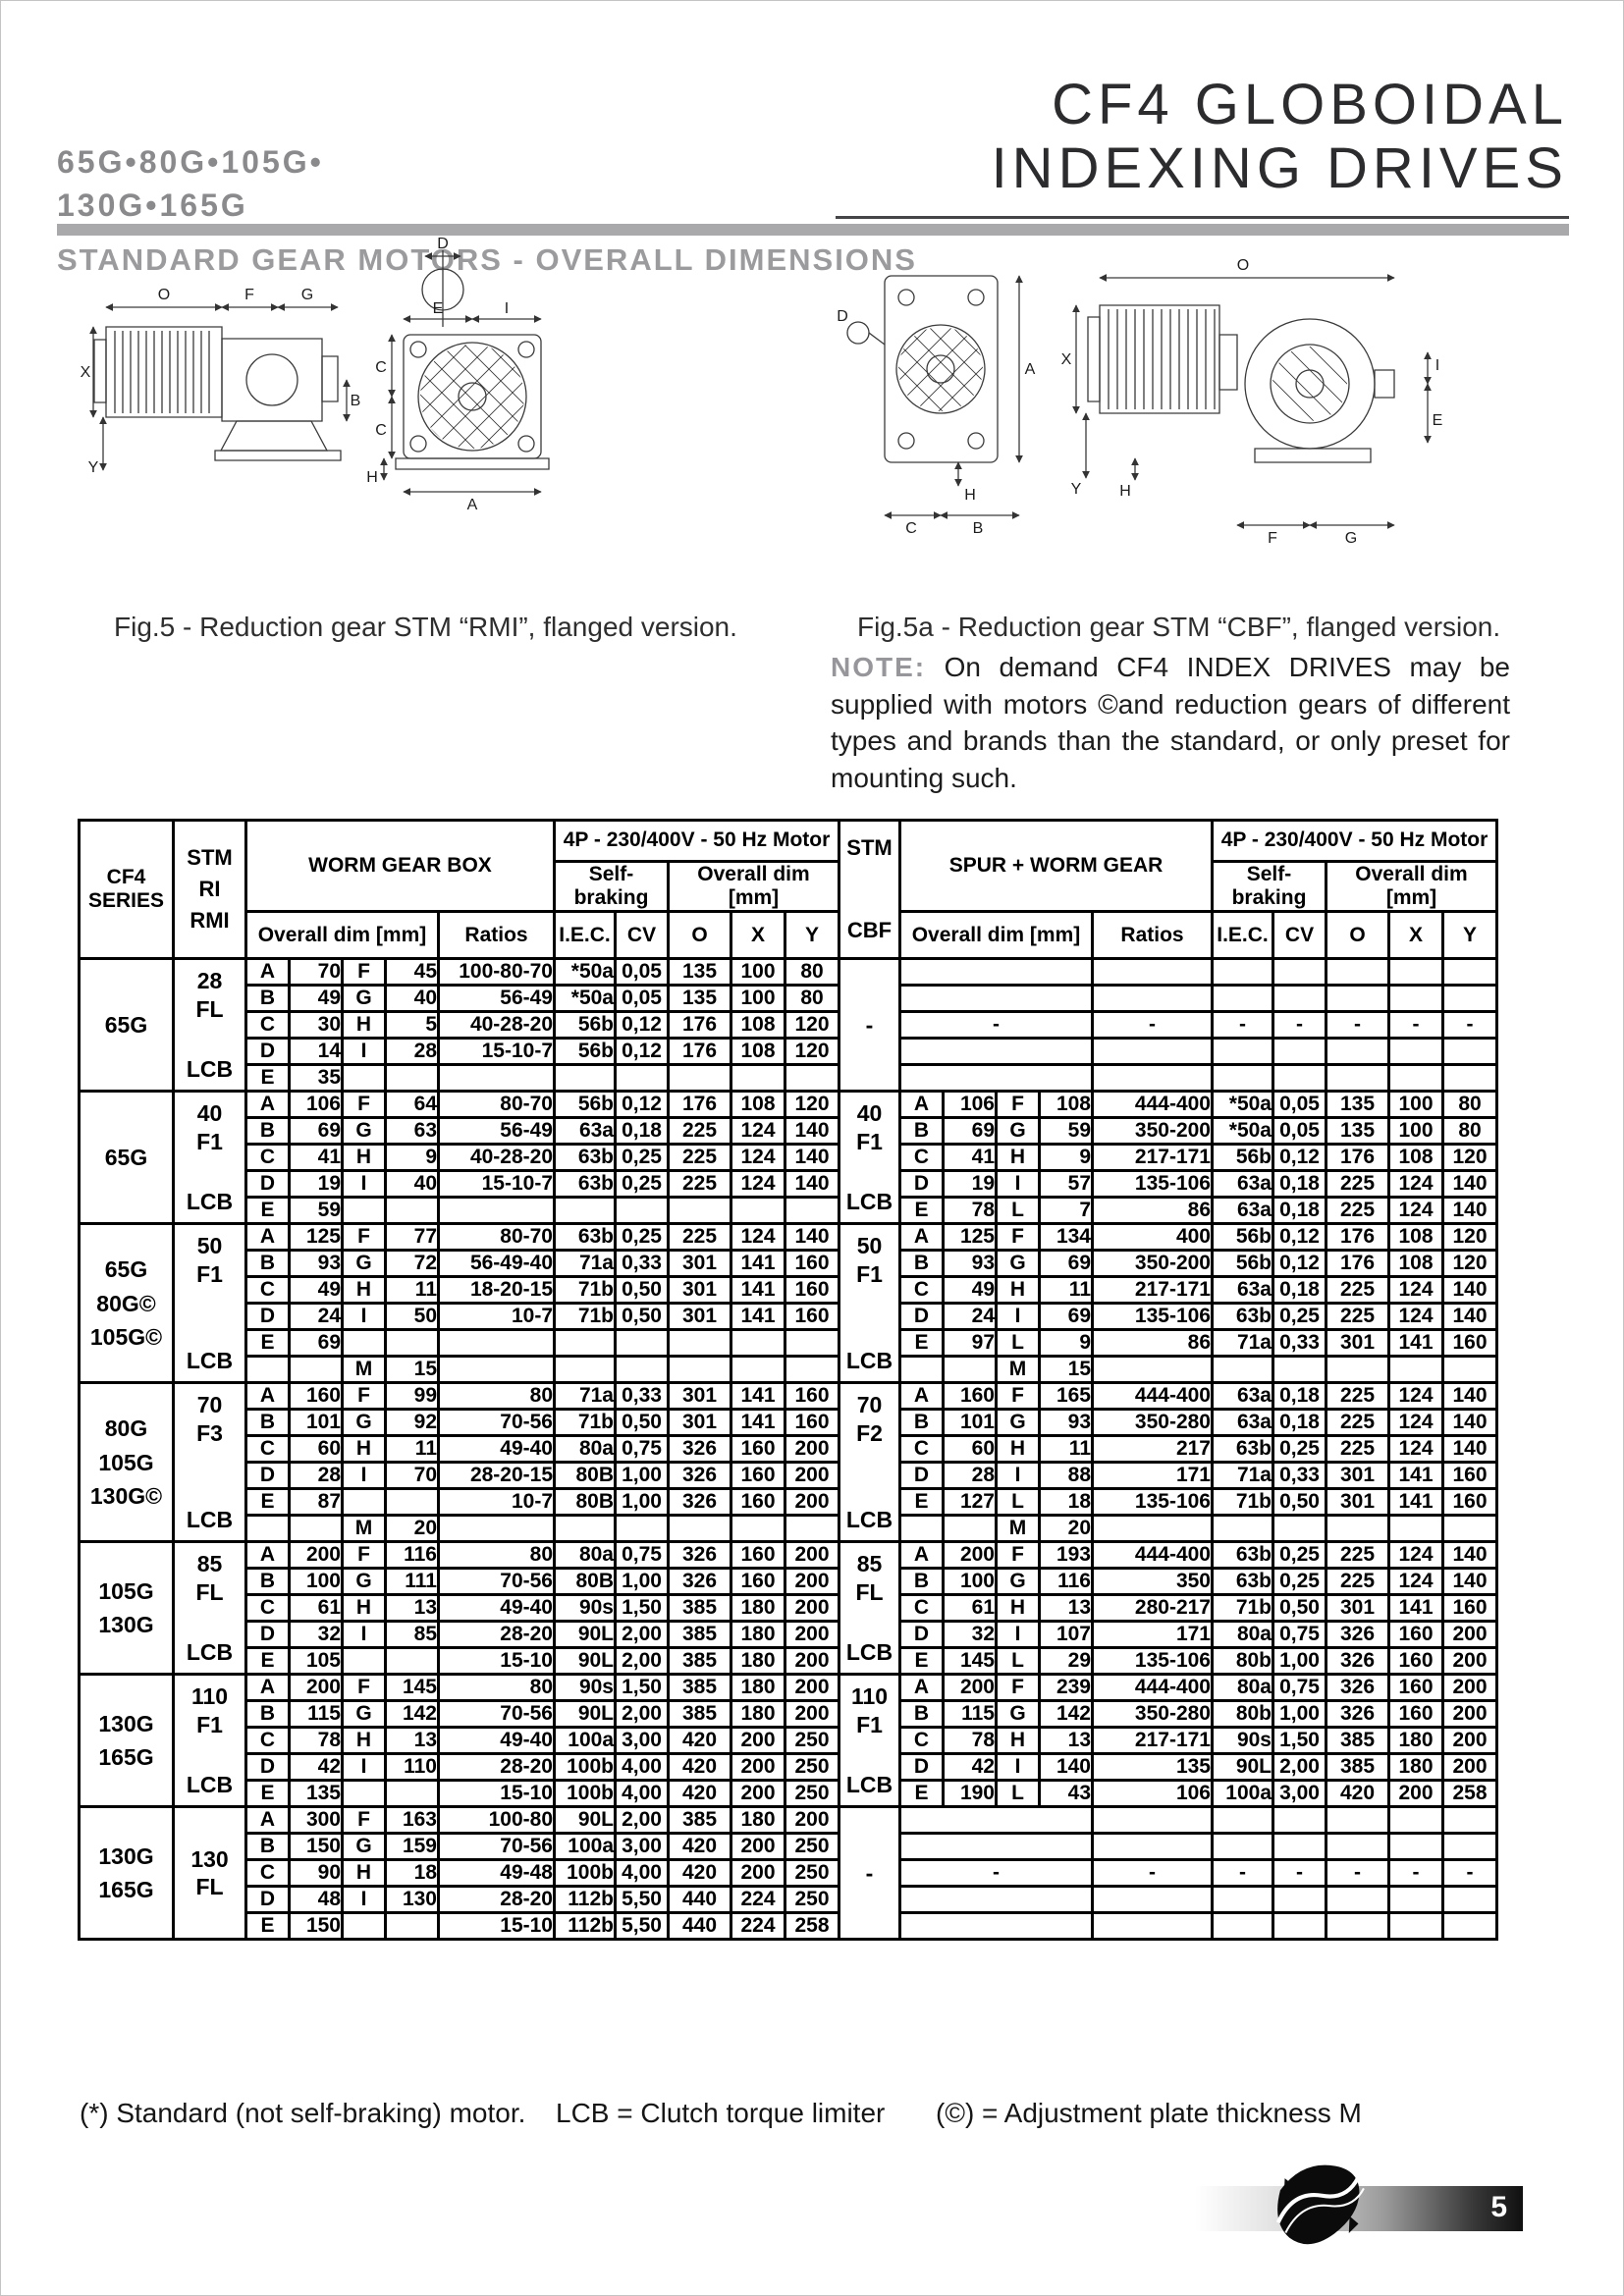  Describe the element at coordinates (496, 1317) in the screenshot. I see `table-cell: 10-7` at that location.